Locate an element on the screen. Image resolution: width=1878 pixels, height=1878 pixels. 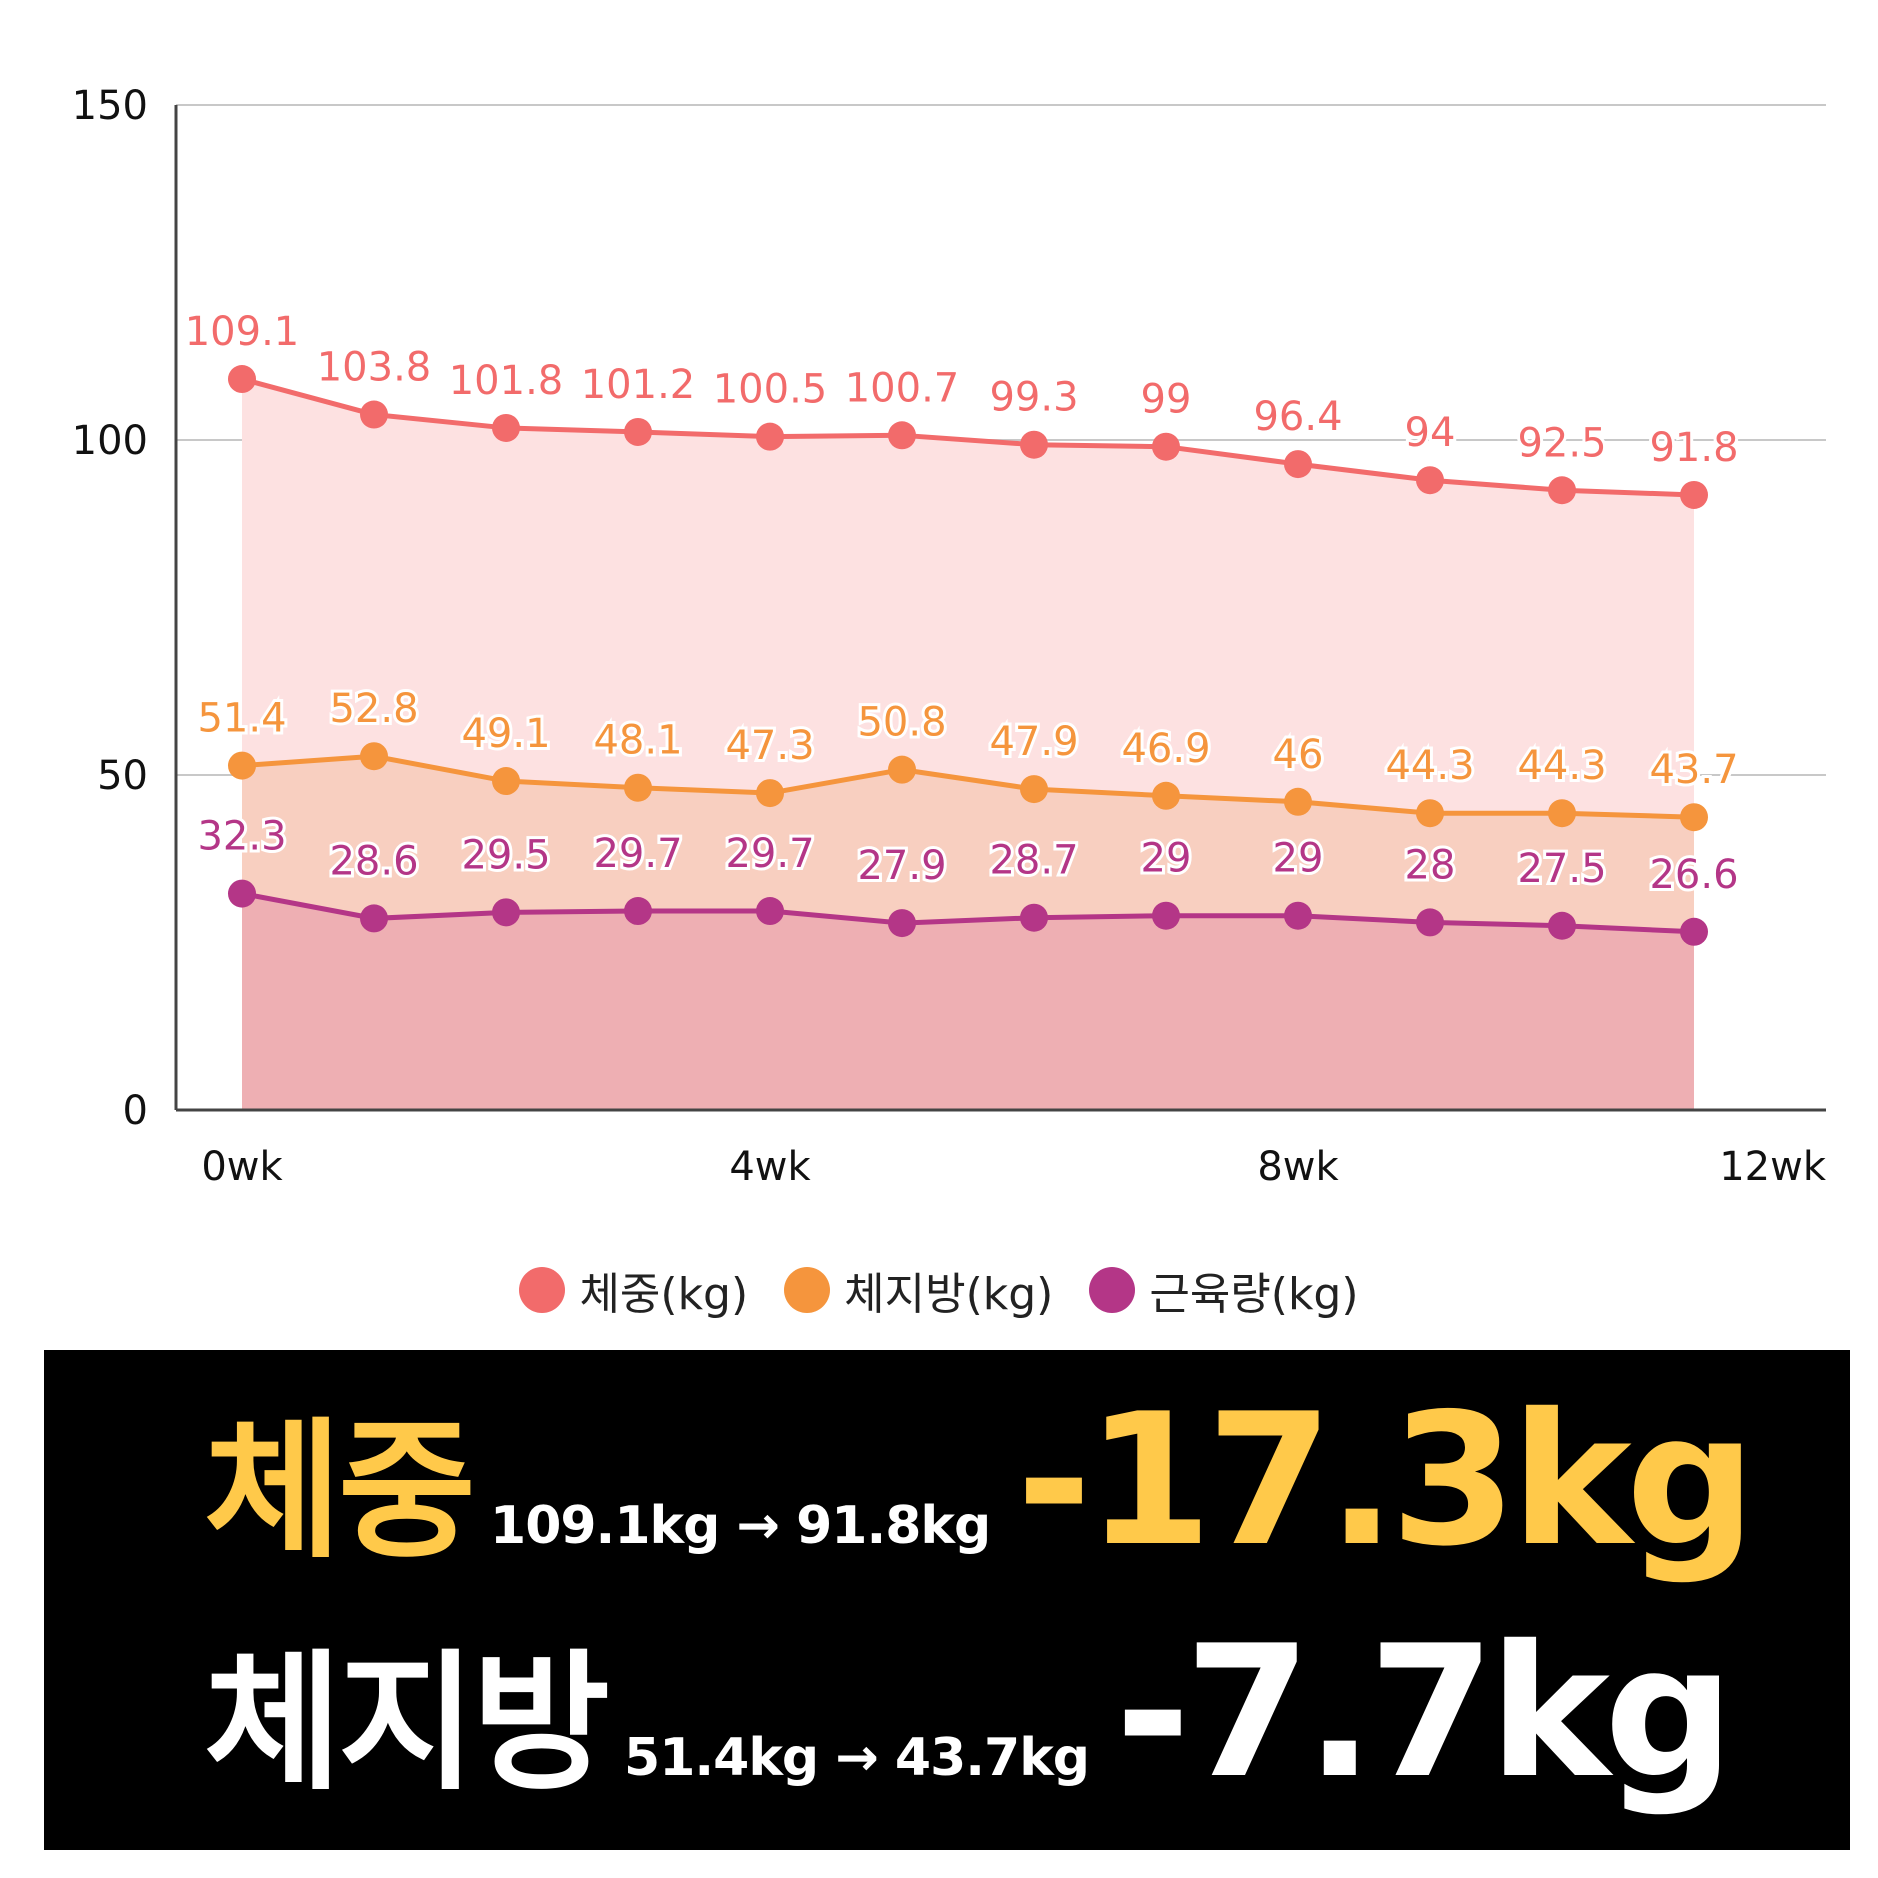
summary-row-body-fat: 체지방 51.4kg → 43.7kg -7.7kg is located at coordinates (969, 1710).